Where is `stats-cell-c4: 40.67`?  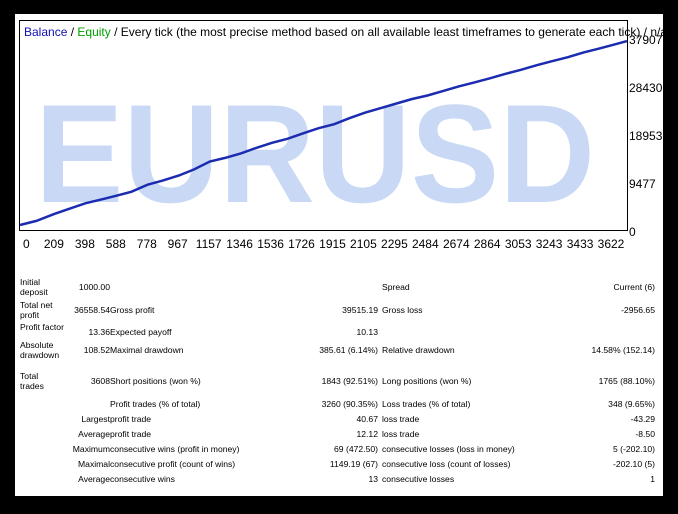
stats-cell-c4: 40.67 is located at coordinates (367, 419).